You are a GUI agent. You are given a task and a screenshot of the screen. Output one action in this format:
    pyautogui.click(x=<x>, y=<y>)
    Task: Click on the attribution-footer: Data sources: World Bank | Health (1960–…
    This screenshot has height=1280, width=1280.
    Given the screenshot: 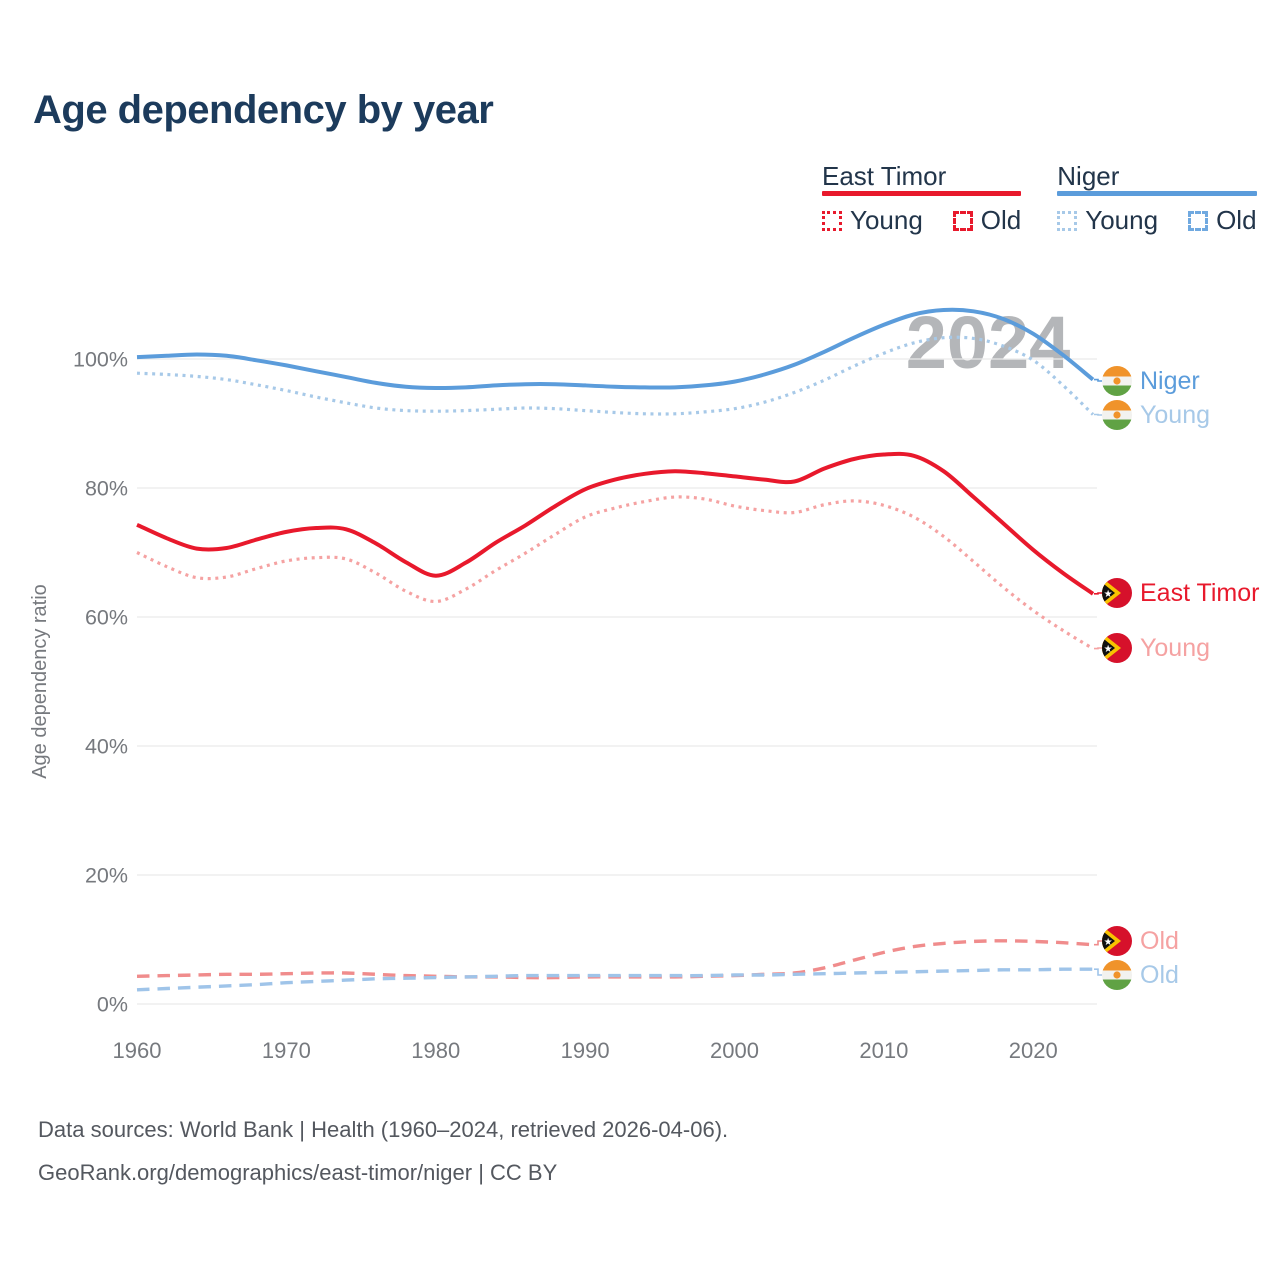 What is the action you would take?
    pyautogui.click(x=383, y=1151)
    